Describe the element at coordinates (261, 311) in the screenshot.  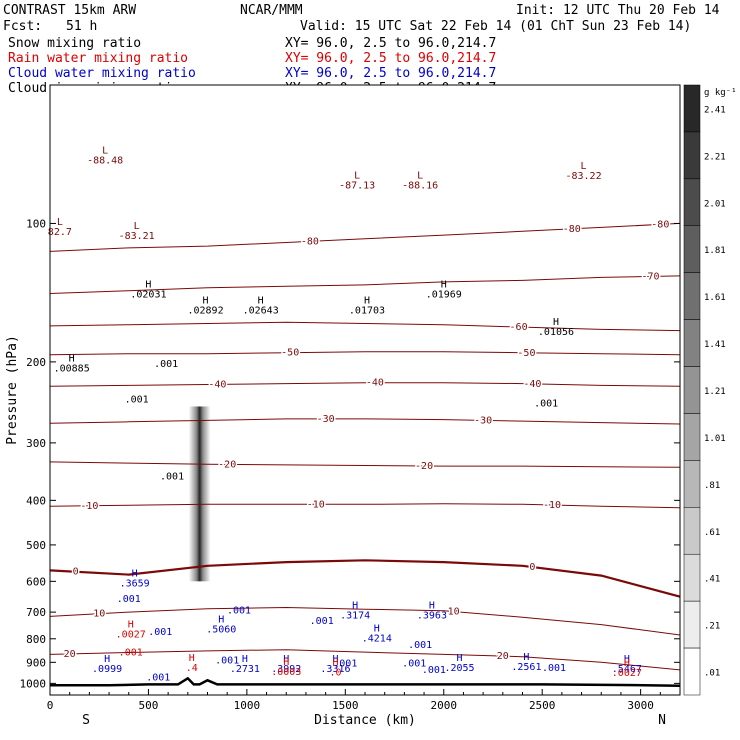
I see `cloud-ice-maximum-value: .02643` at that location.